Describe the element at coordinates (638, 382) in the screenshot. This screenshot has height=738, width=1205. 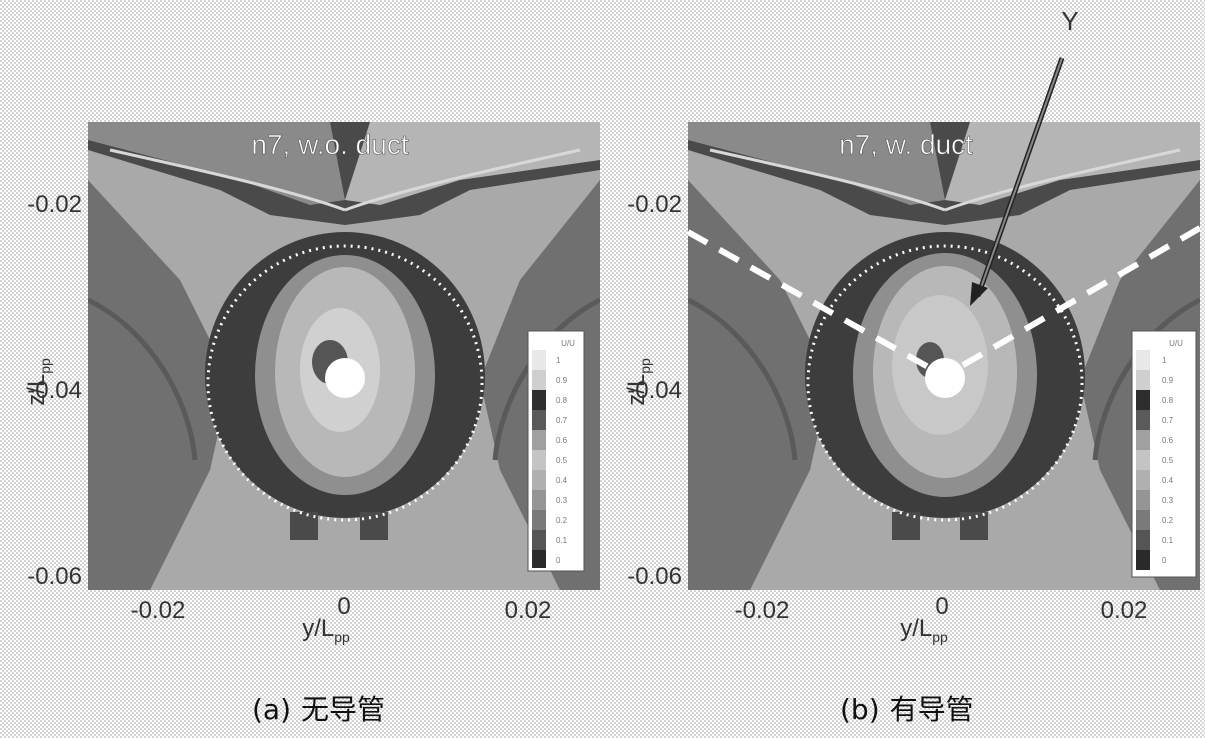
I see `y-axis-label-b: z/Lpp` at that location.